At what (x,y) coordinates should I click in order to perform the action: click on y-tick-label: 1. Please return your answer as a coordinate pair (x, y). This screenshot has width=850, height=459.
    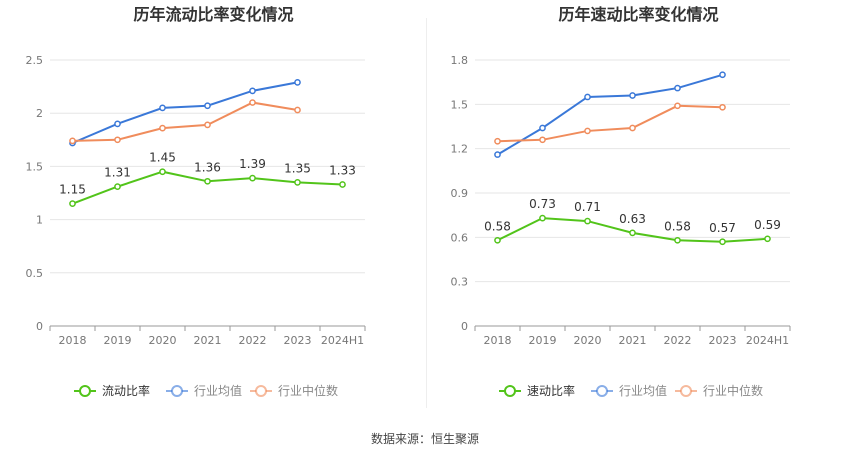
    Looking at the image, I should click on (39, 220).